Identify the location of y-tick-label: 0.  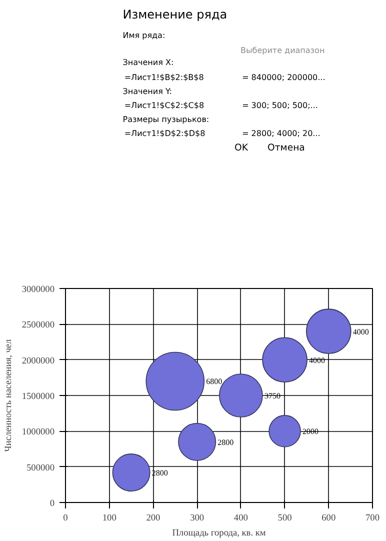
(52, 504).